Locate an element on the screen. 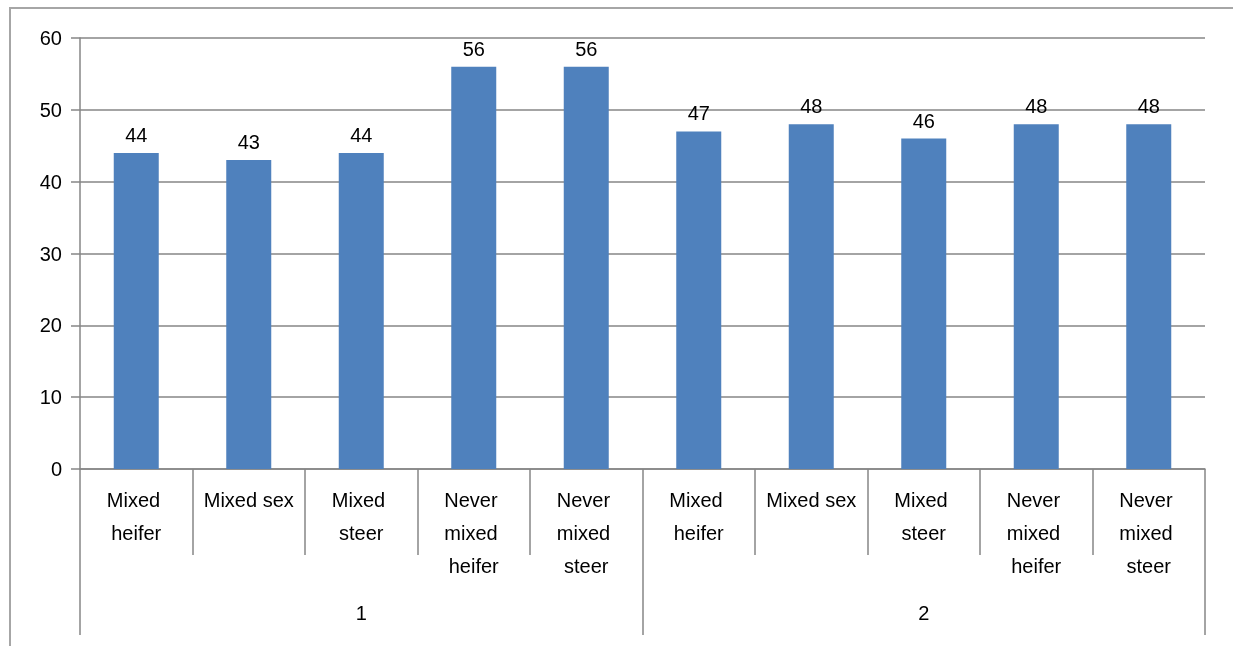  y-tick-label: 50 is located at coordinates (50, 109).